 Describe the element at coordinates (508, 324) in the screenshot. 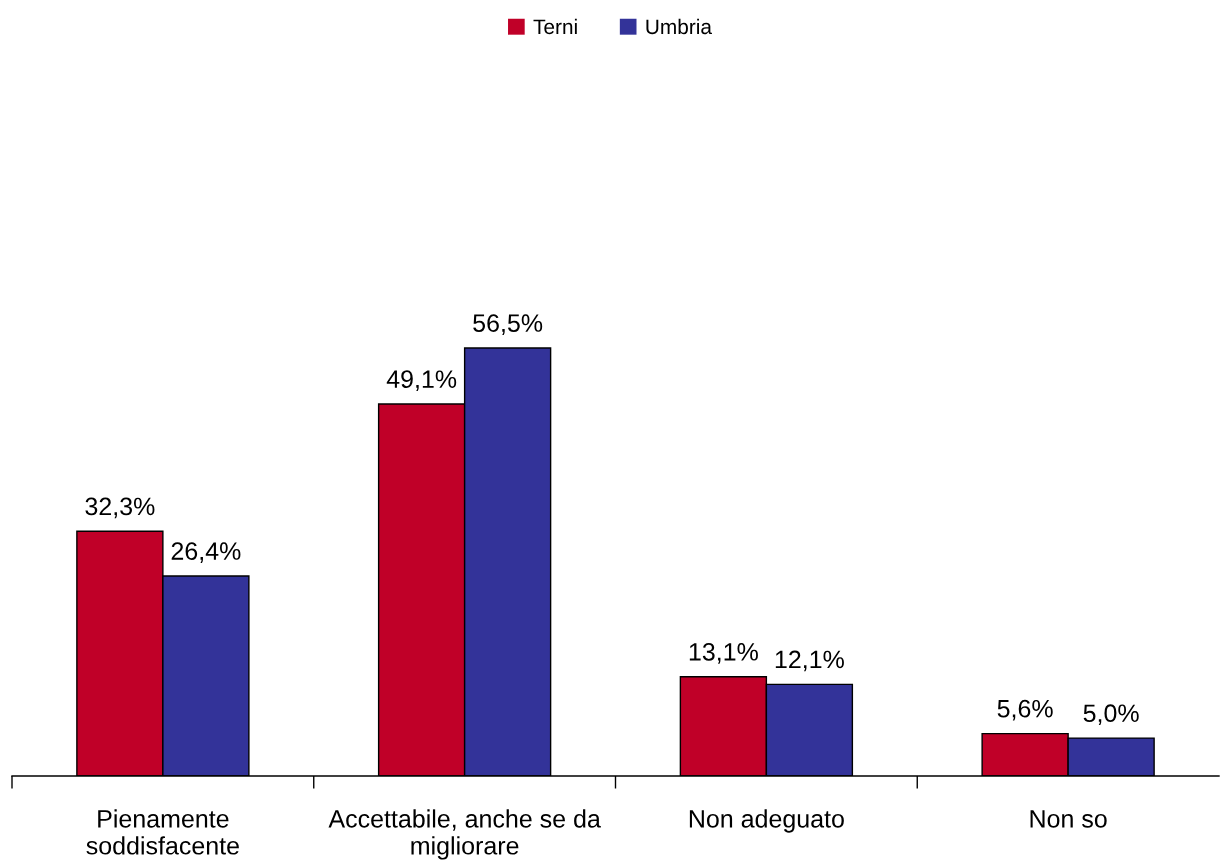

I see `data-label: 56,5%` at that location.